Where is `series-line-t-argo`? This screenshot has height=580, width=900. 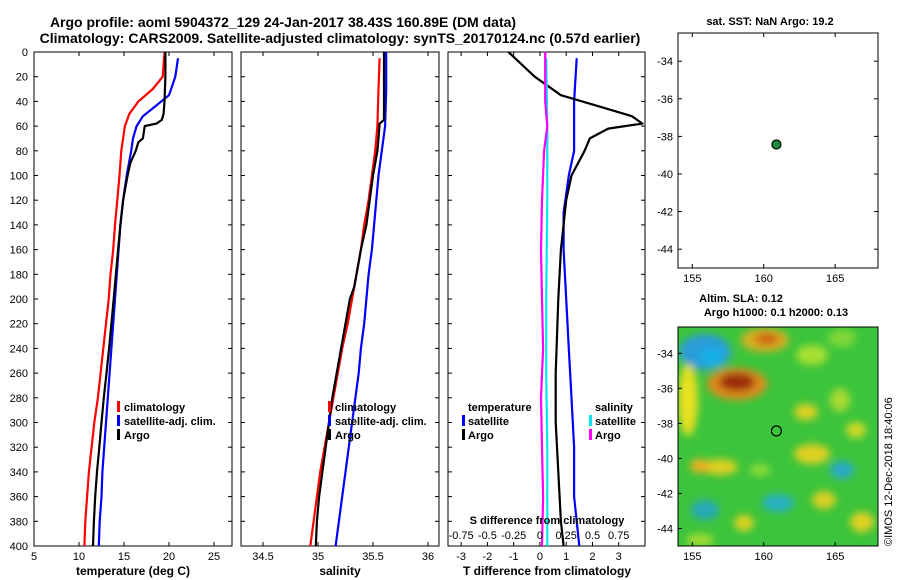 series-line-t-argo is located at coordinates (575, 299).